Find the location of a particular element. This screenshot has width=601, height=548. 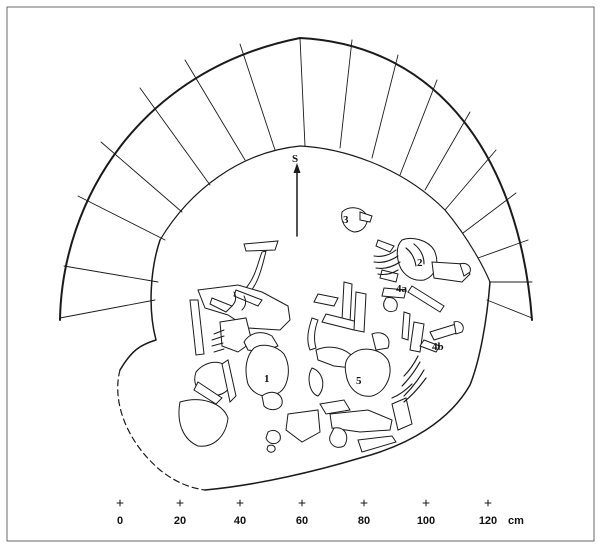

scale-tick-label: 0 is located at coordinates (120, 521).